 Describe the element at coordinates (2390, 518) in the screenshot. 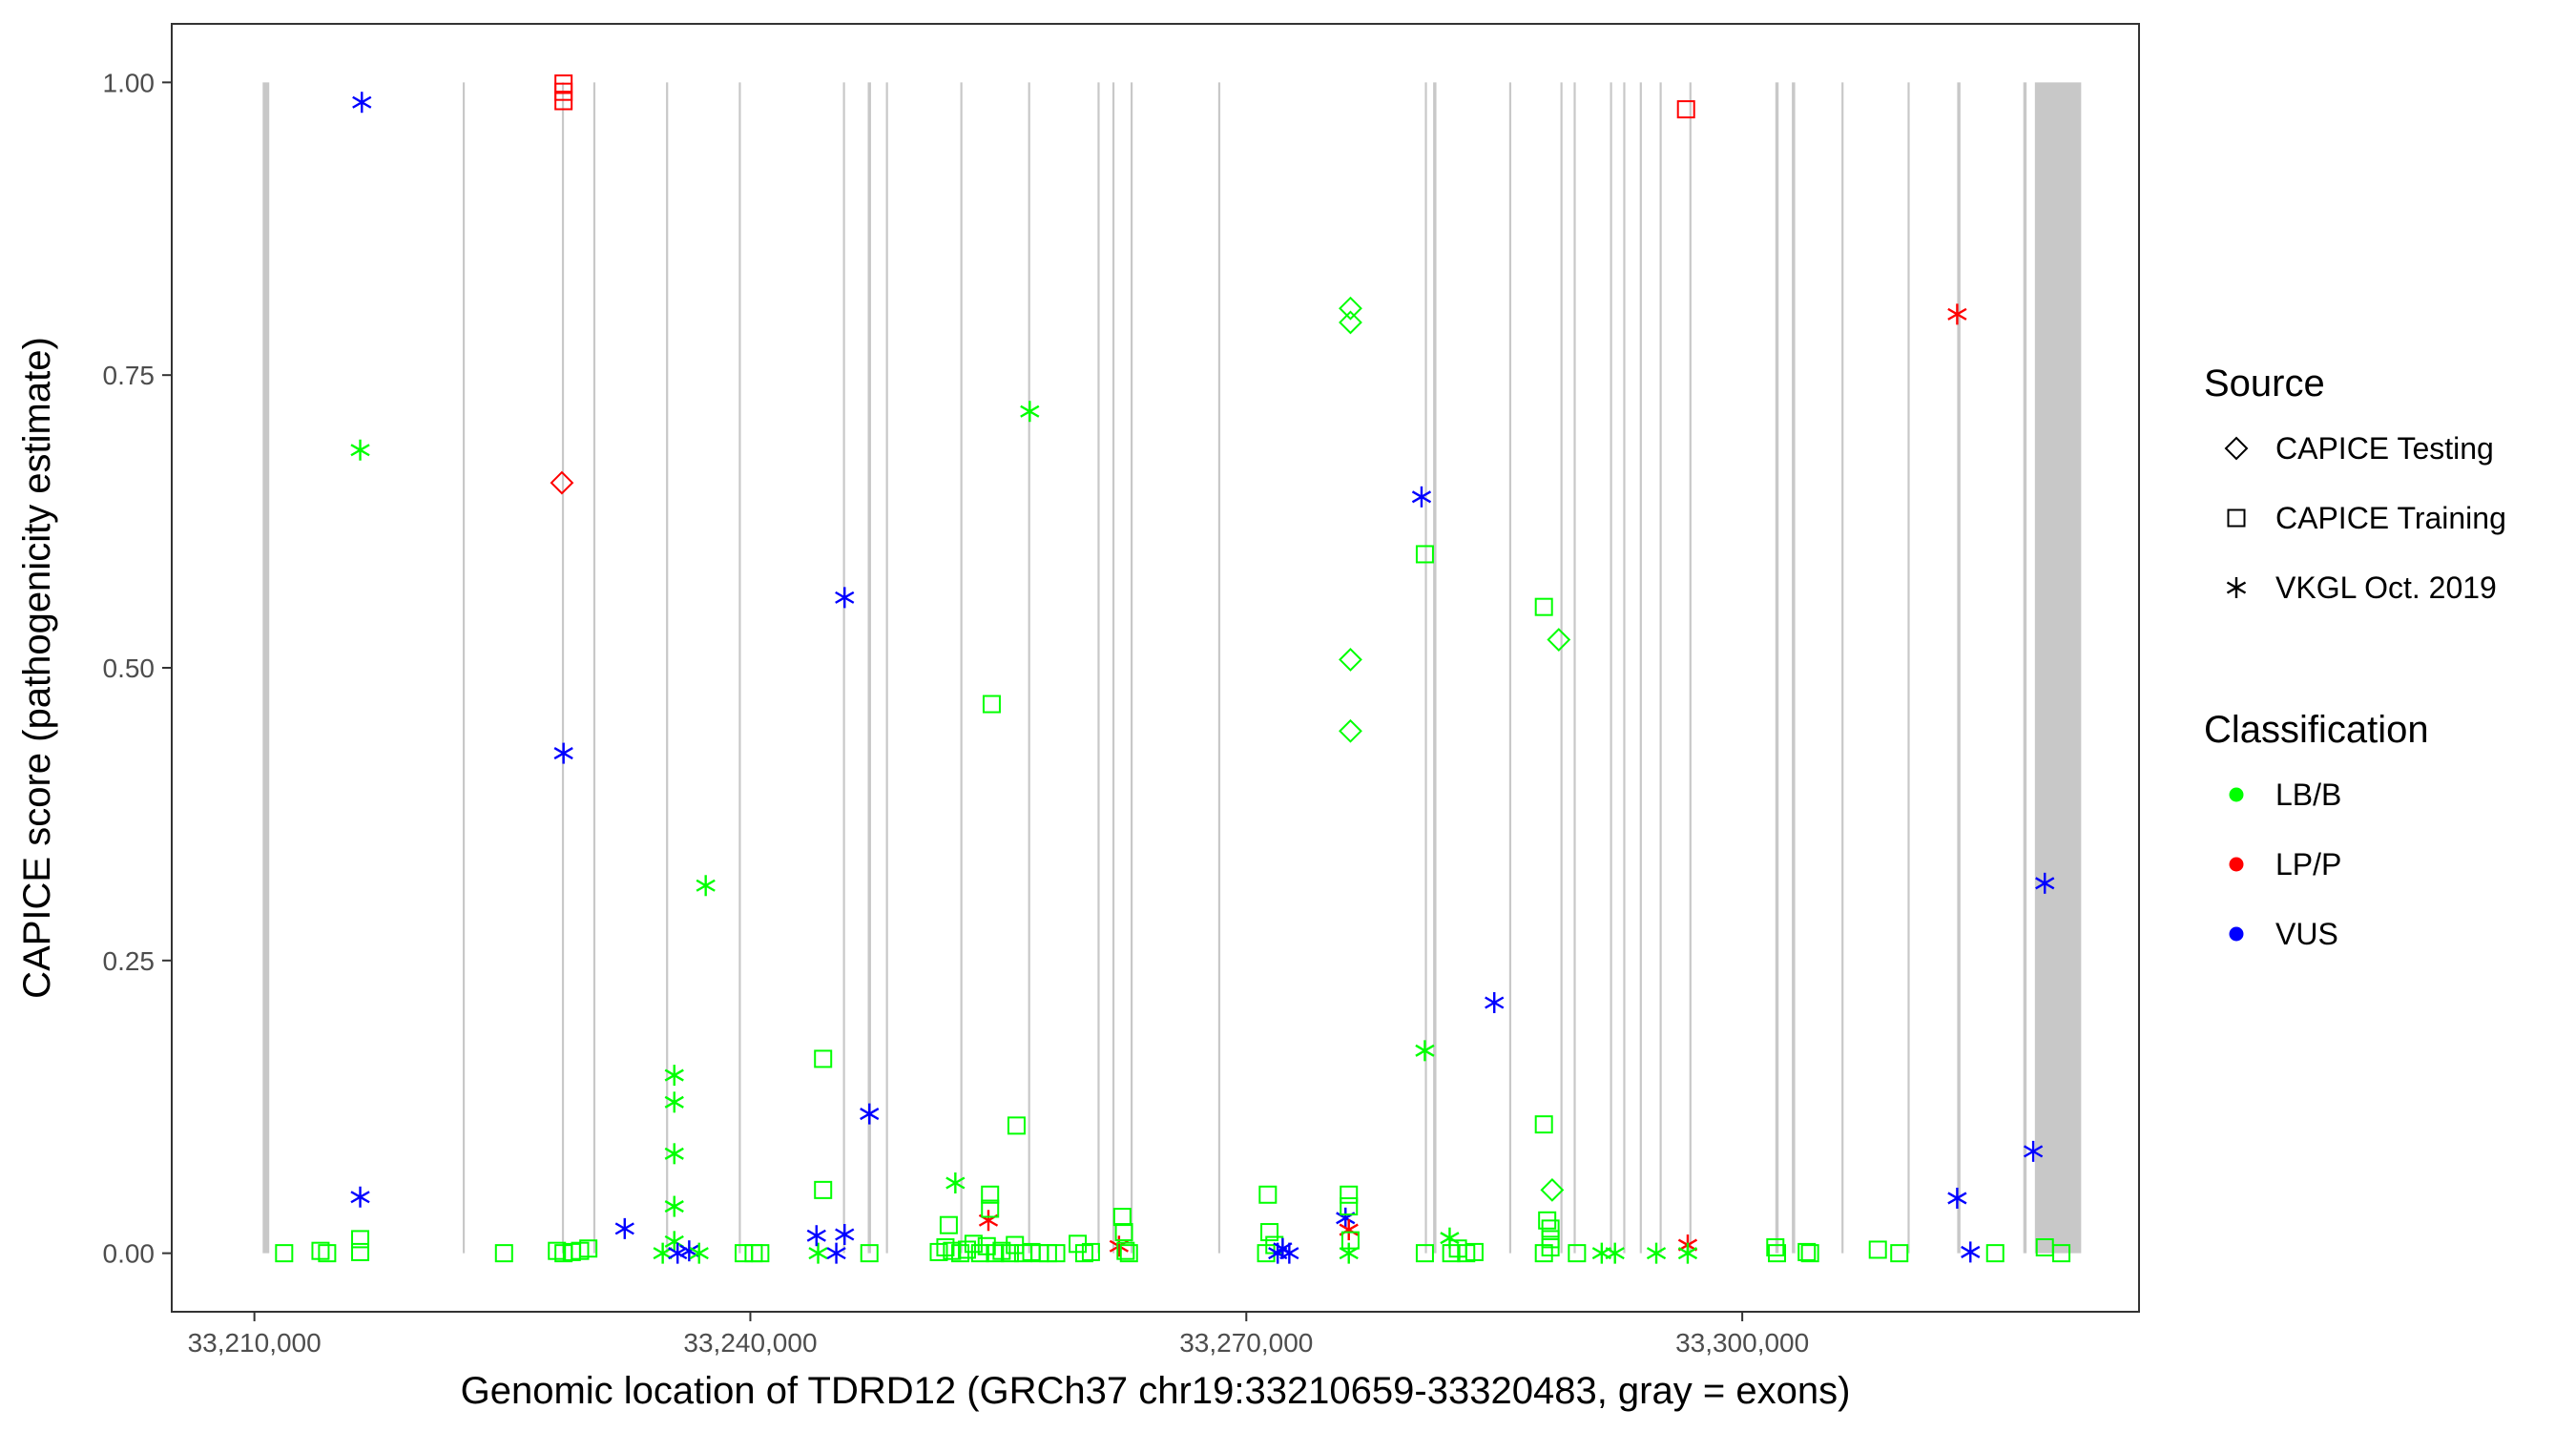

I see `legend-label-source-1: CAPICE Training` at that location.